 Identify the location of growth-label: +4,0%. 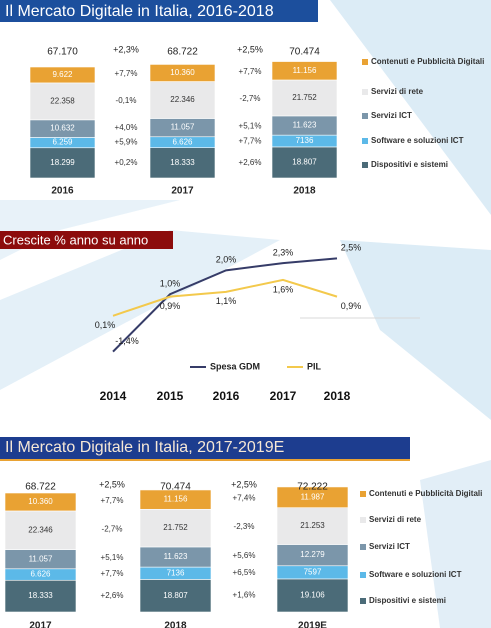
(126, 127).